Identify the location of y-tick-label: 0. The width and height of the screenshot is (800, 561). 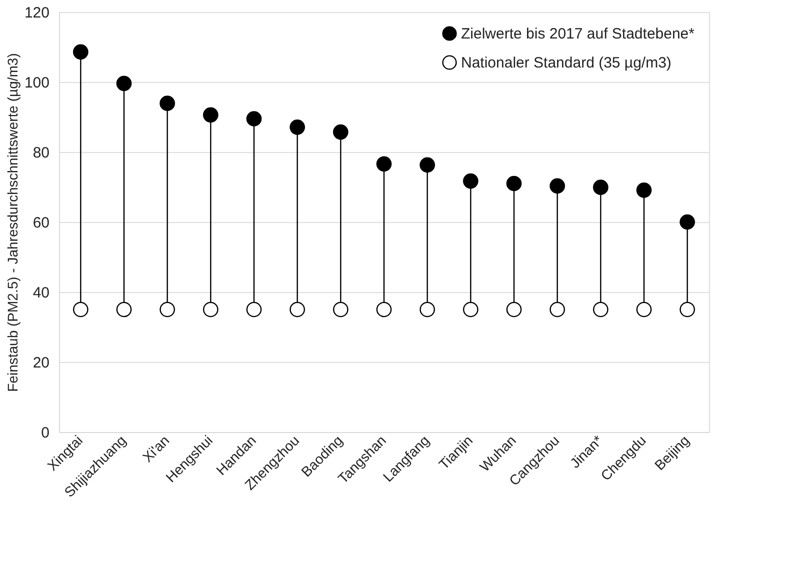
(45, 433).